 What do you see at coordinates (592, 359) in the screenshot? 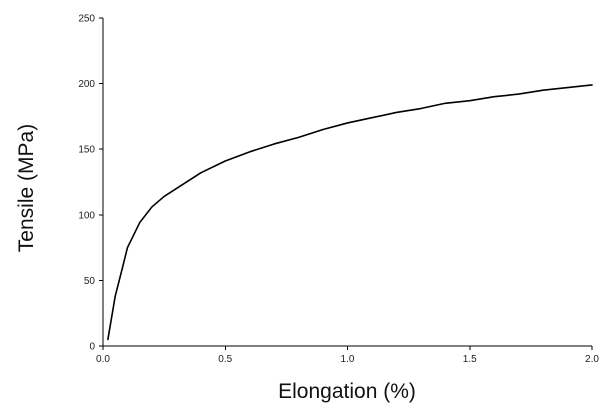
I see `x-tick-label: 2.0` at bounding box center [592, 359].